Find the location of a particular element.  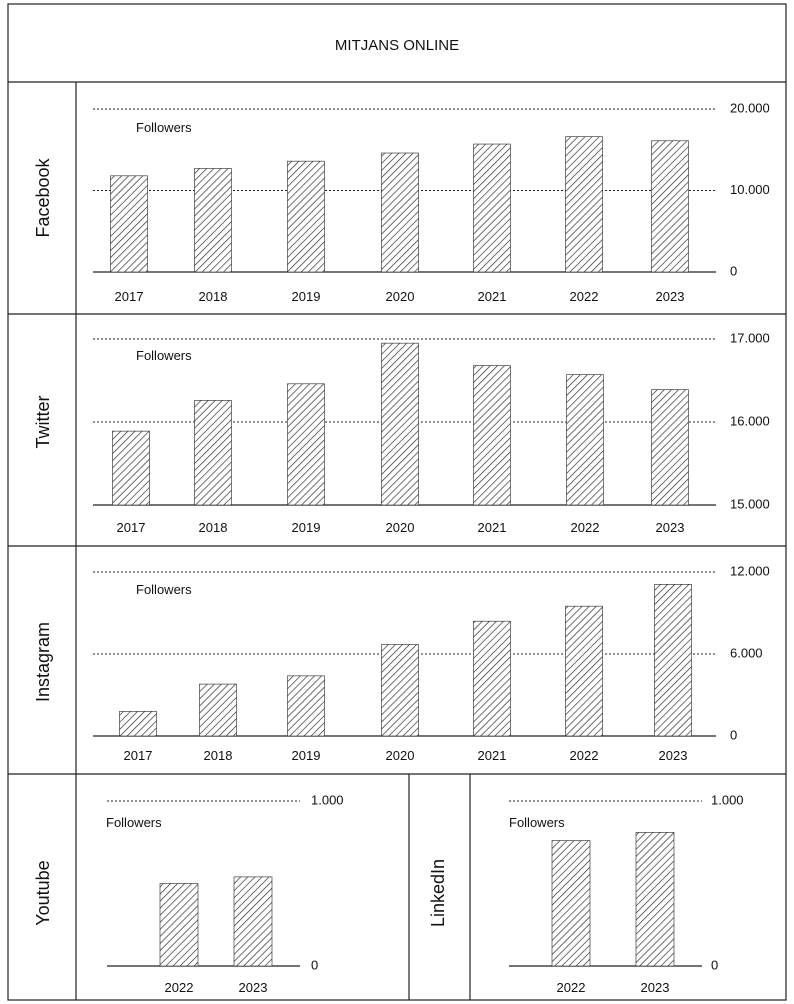

twitter-category-label: 2018 is located at coordinates (213, 527).